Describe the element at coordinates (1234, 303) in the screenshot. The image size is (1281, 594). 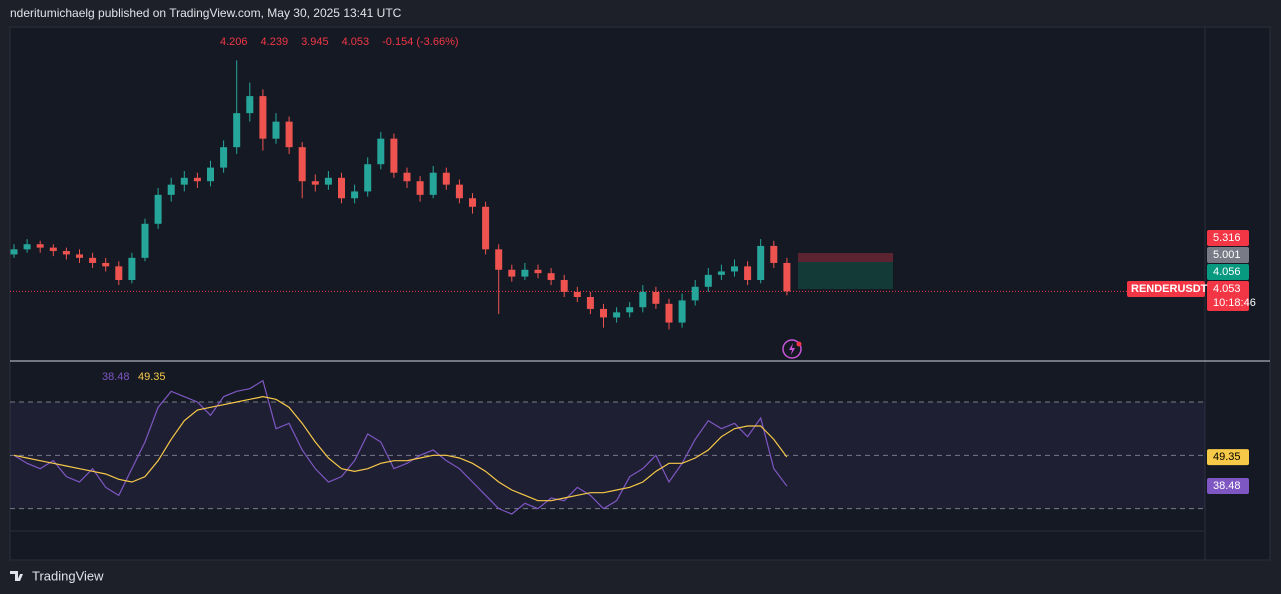
I see `countdown: 10:18:46` at that location.